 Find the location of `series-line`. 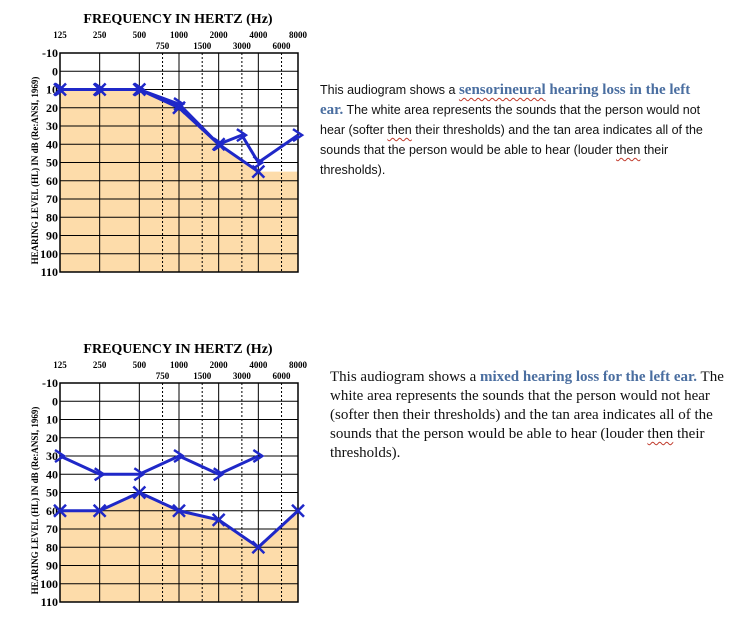

series-line is located at coordinates (159, 465).